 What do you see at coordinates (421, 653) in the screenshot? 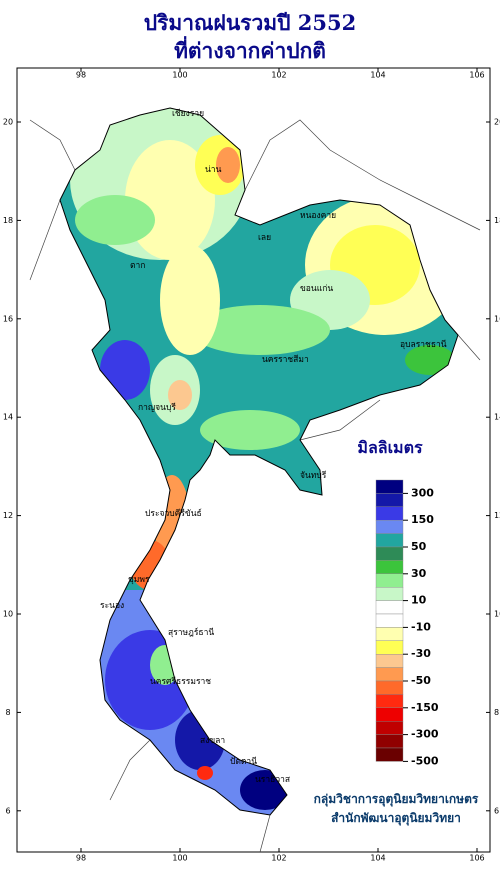
I see `legend-label: -30` at bounding box center [421, 653].